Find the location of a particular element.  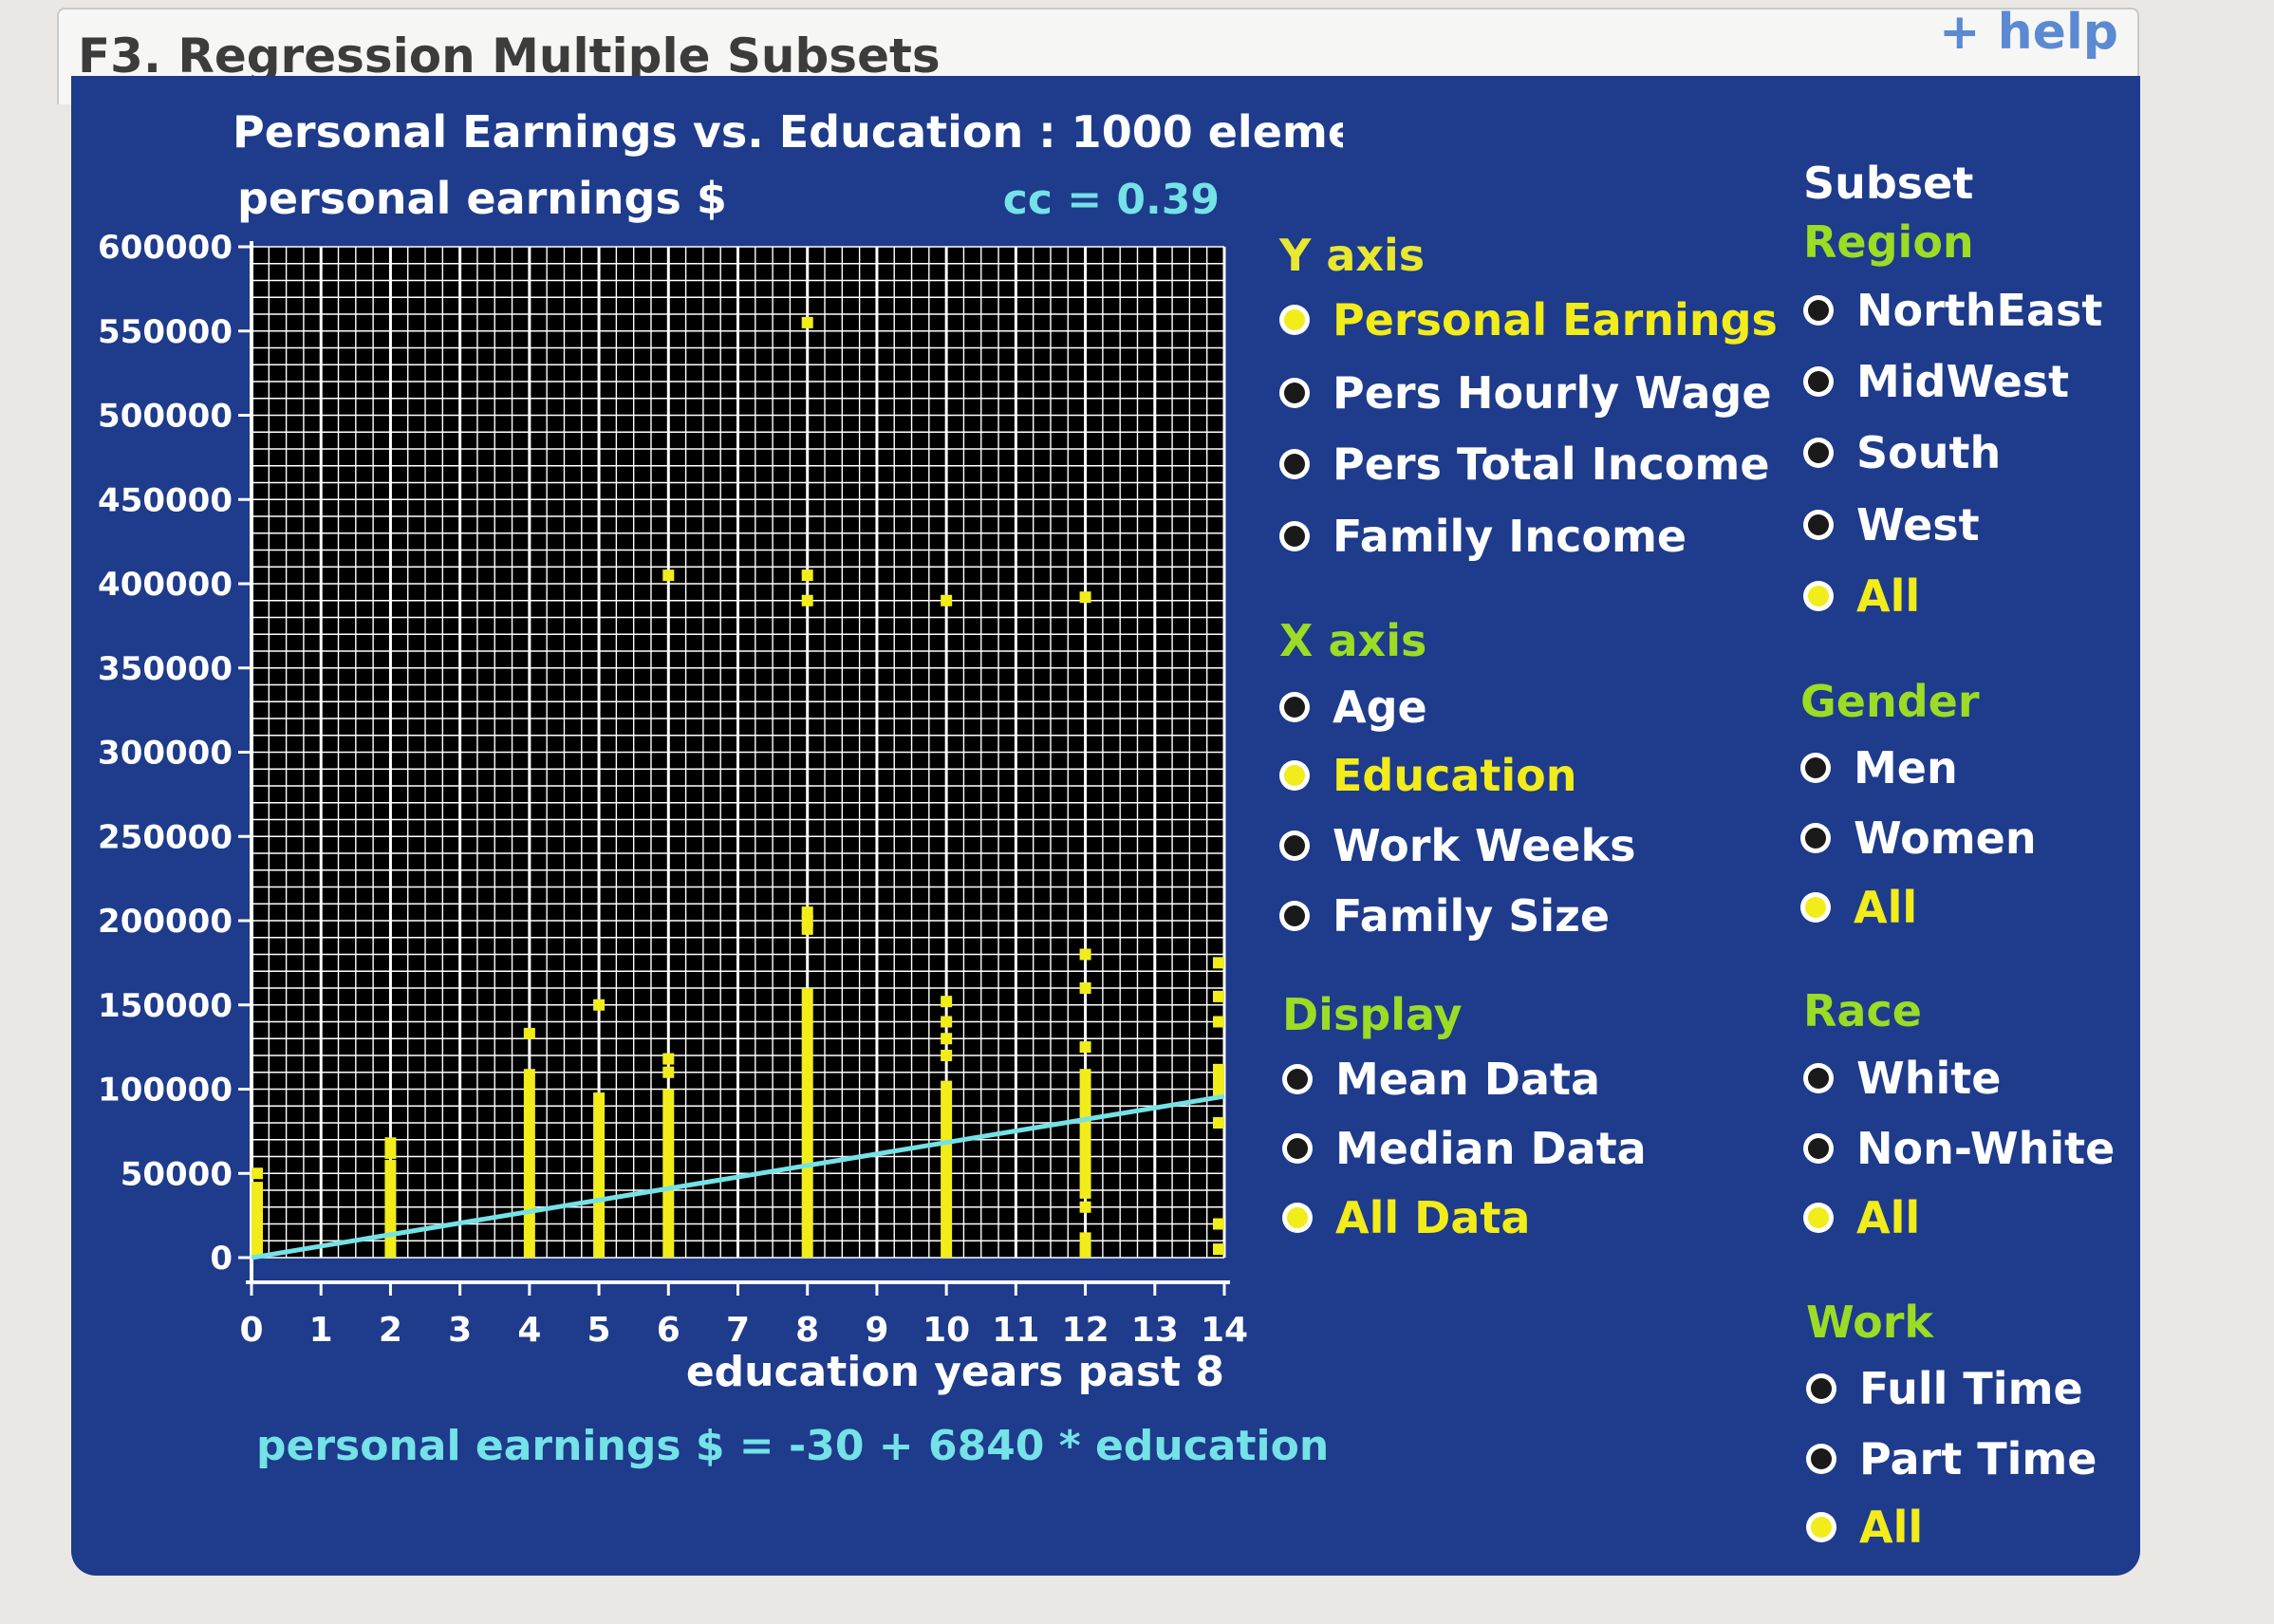

y-tick-label: 300000 is located at coordinates (165, 754).